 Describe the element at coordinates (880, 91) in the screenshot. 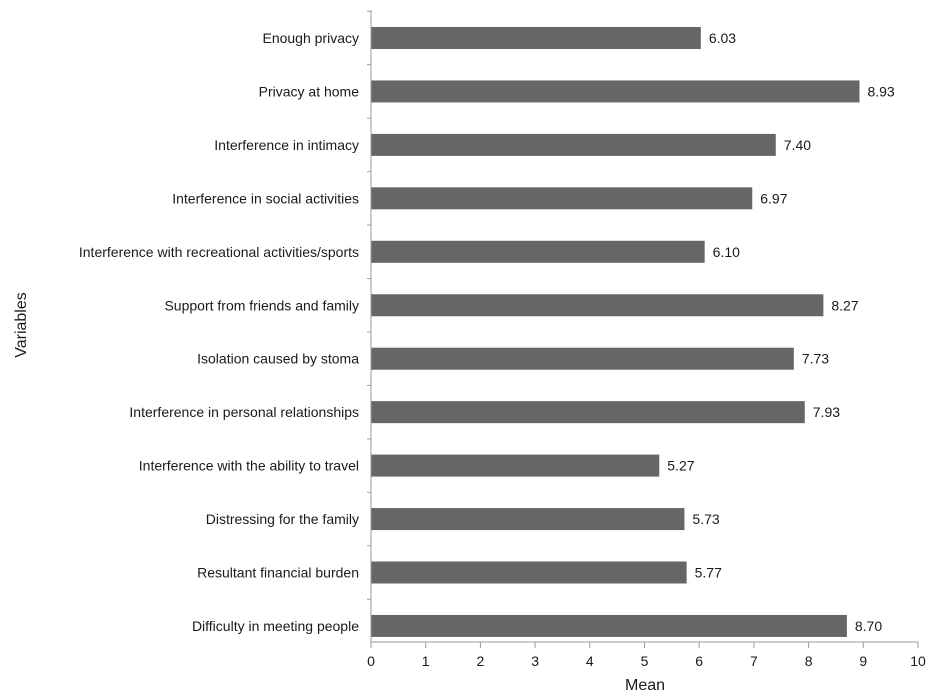

I see `data-label: 8.93` at that location.